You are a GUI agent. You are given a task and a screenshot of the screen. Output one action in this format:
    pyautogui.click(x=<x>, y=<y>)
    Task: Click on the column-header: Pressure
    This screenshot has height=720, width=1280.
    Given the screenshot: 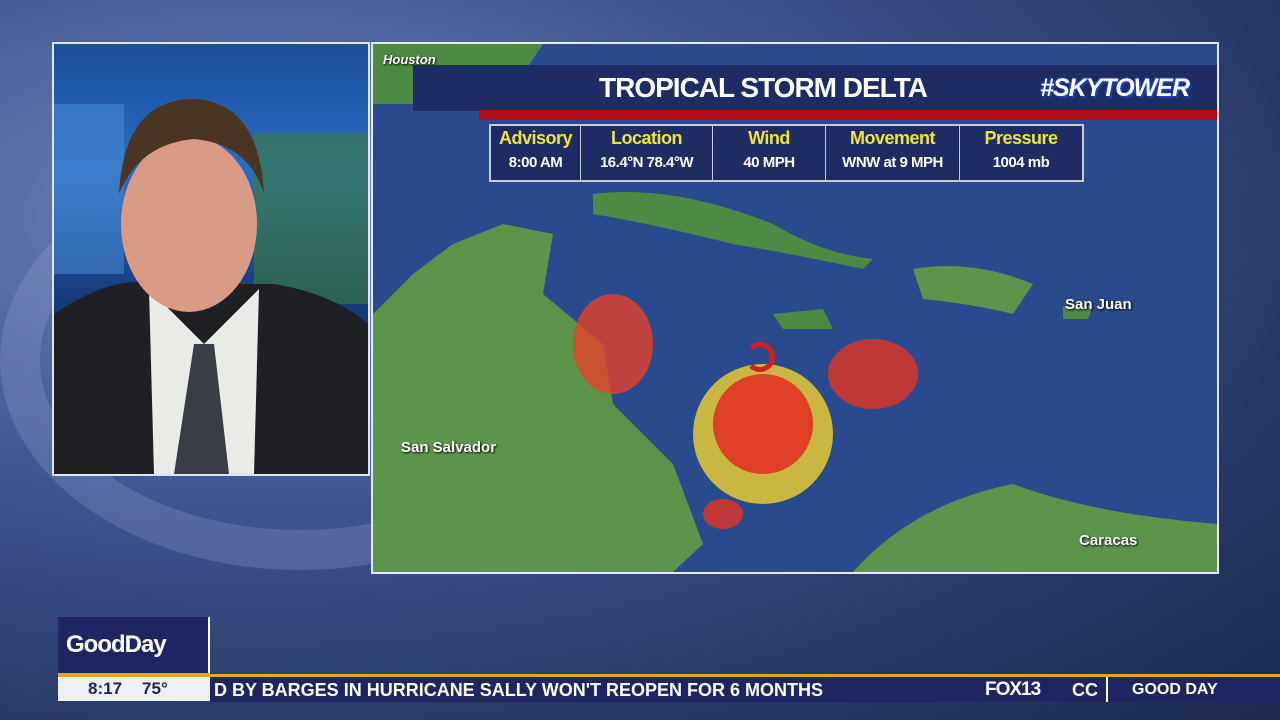 What is the action you would take?
    pyautogui.click(x=1021, y=138)
    